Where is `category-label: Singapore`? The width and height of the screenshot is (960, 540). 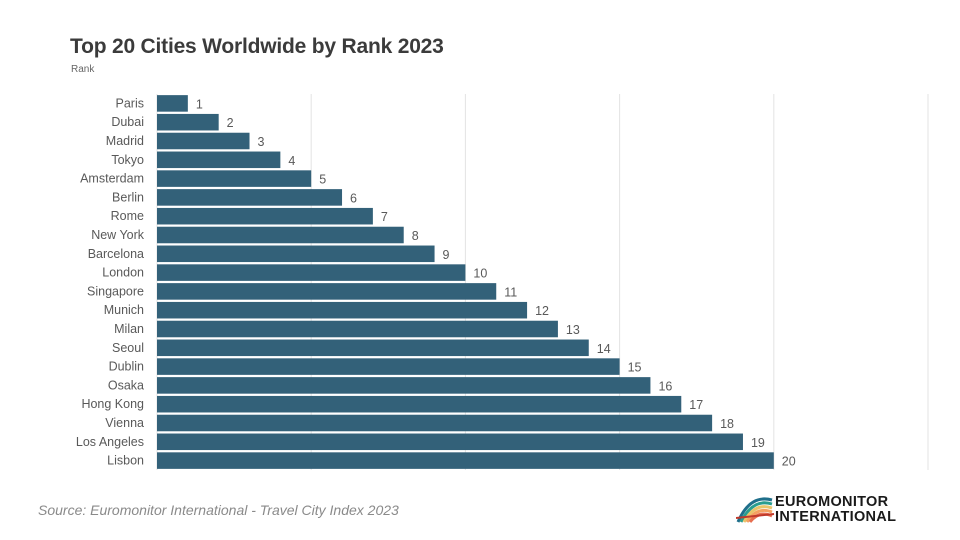 category-label: Singapore is located at coordinates (115, 291).